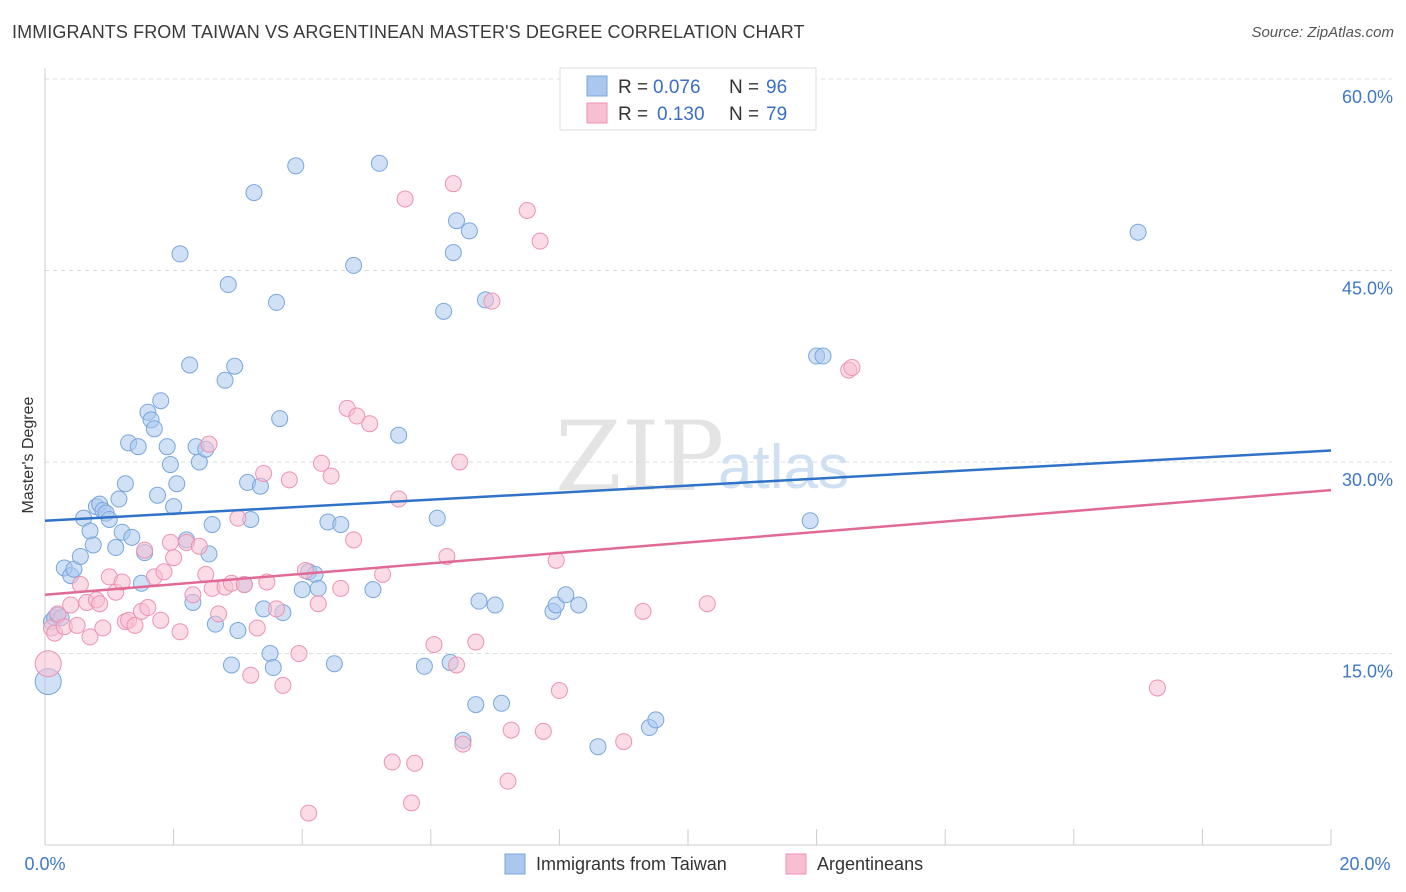 This screenshot has height=892, width=1406. Describe the element at coordinates (633, 87) in the screenshot. I see `legend-r-label-taiwan: R =` at that location.